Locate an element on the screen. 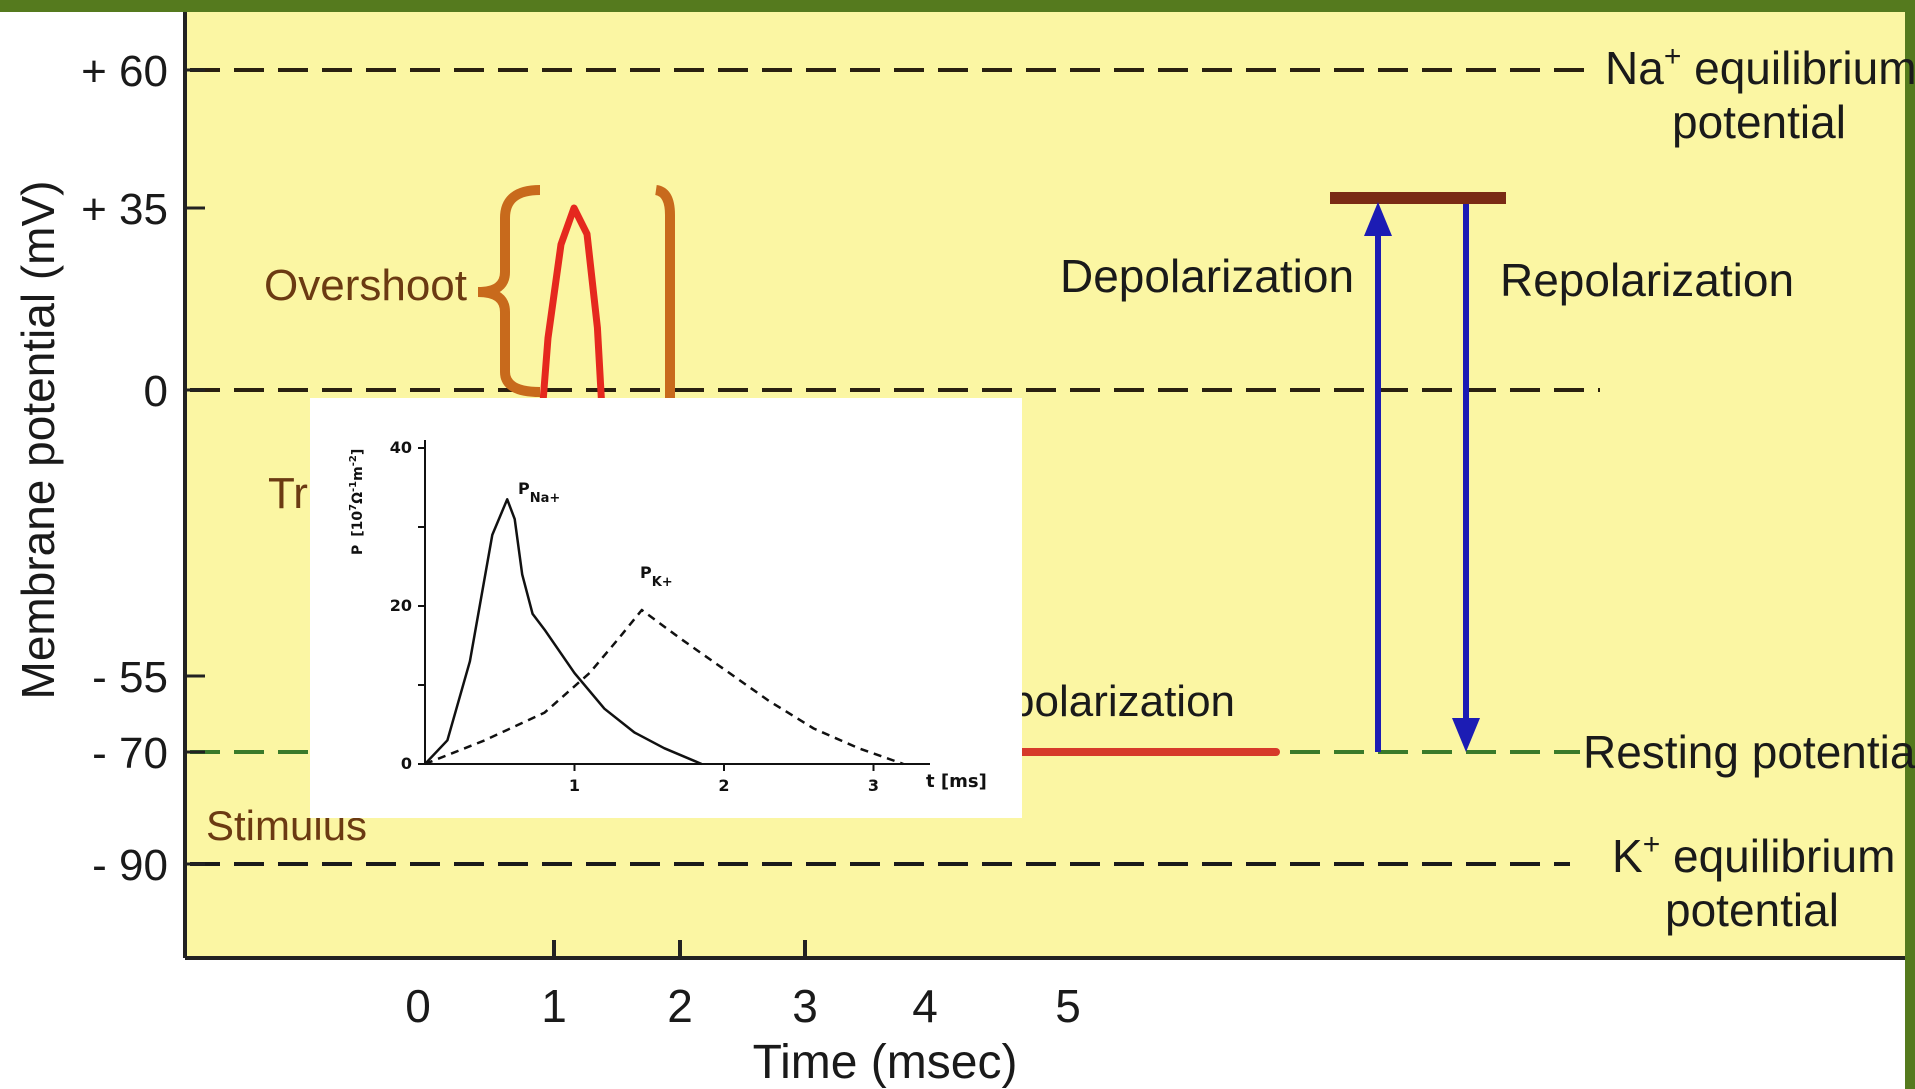  reference-line-label: K+ equilibrium is located at coordinates (1753, 855).